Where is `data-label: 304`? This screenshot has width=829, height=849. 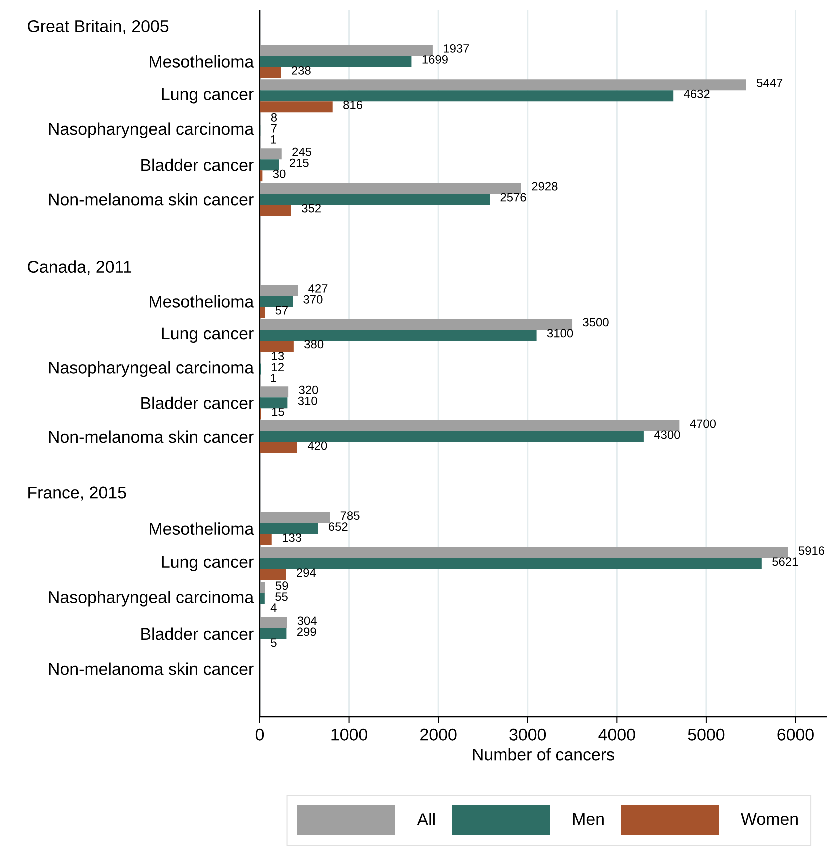 data-label: 304 is located at coordinates (307, 621).